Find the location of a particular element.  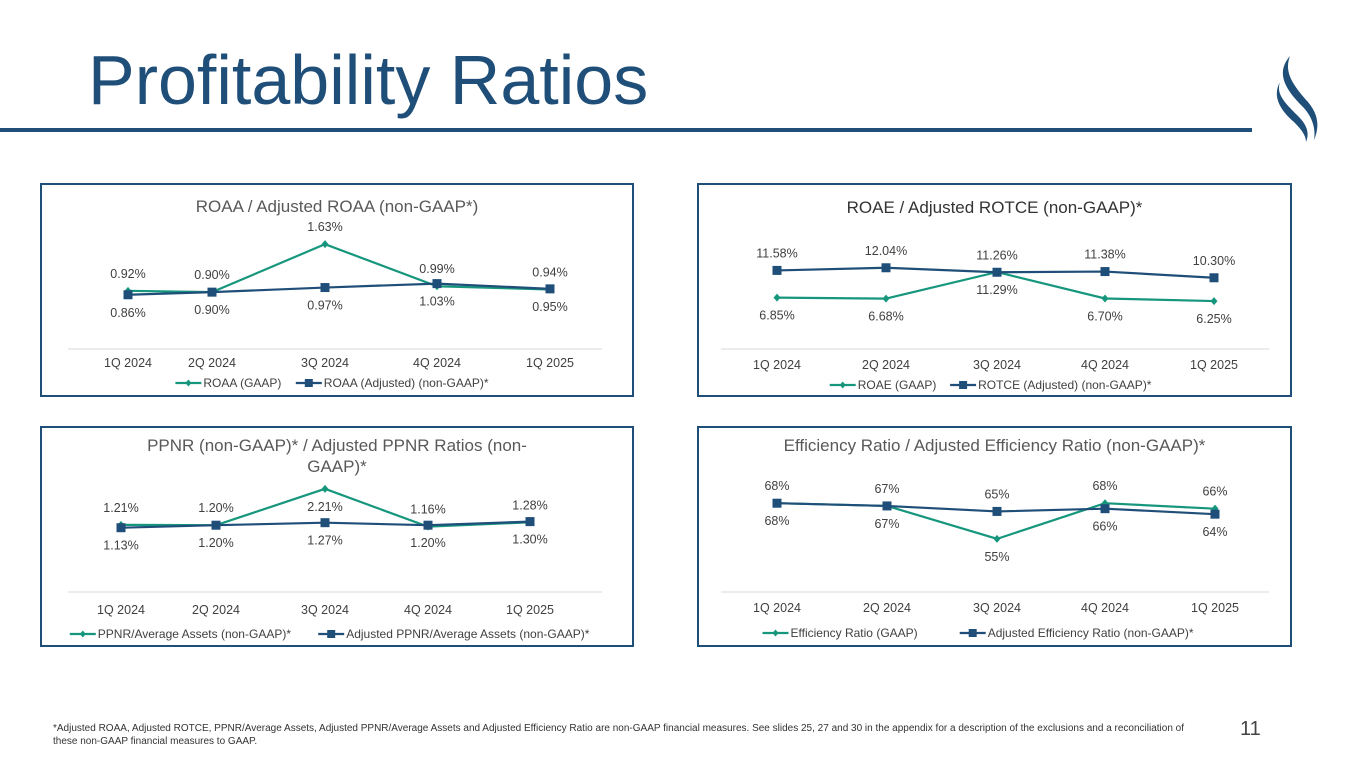

legend-label: PPNR/Average Assets (non-GAAP)* is located at coordinates (195, 634).